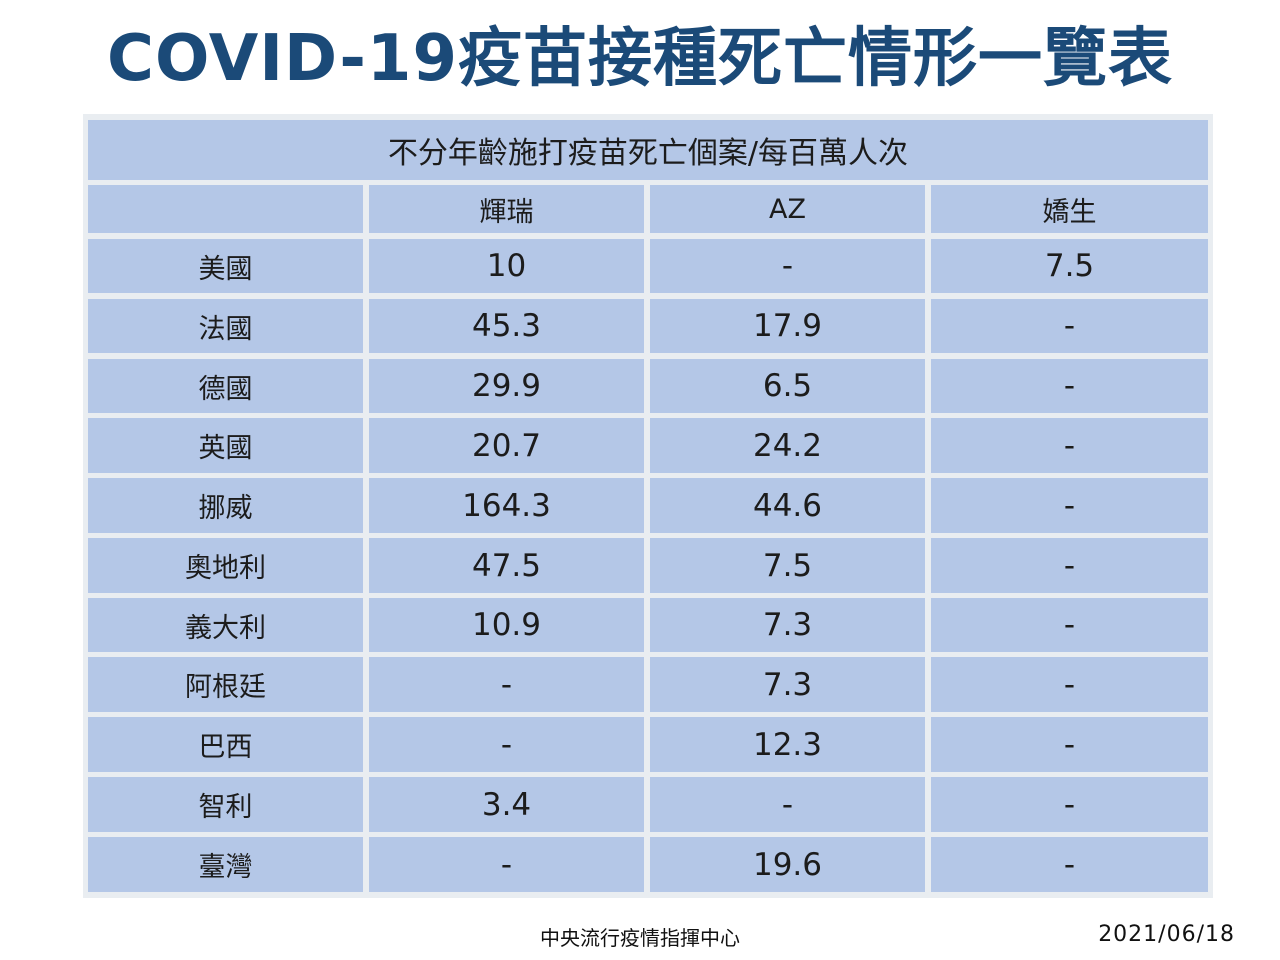 The height and width of the screenshot is (960, 1280). I want to click on row-country: 義大利, so click(225, 625).